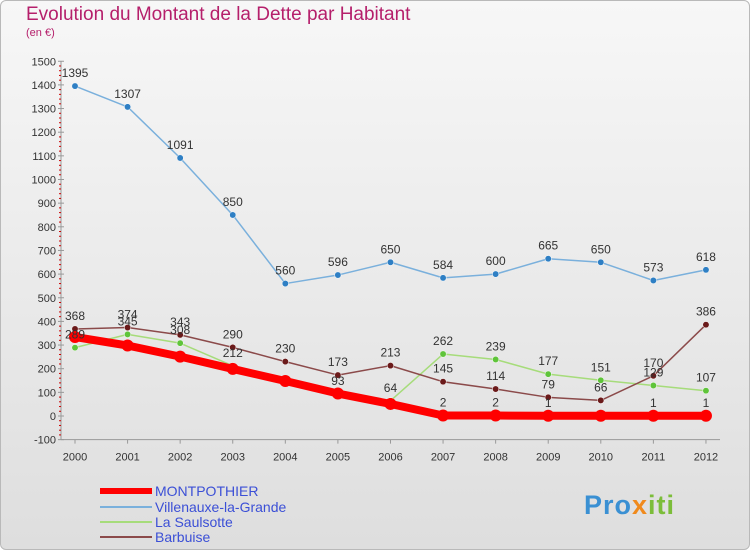 The image size is (750, 550). Describe the element at coordinates (75, 316) in the screenshot. I see `data-label-barbuise: 368` at that location.